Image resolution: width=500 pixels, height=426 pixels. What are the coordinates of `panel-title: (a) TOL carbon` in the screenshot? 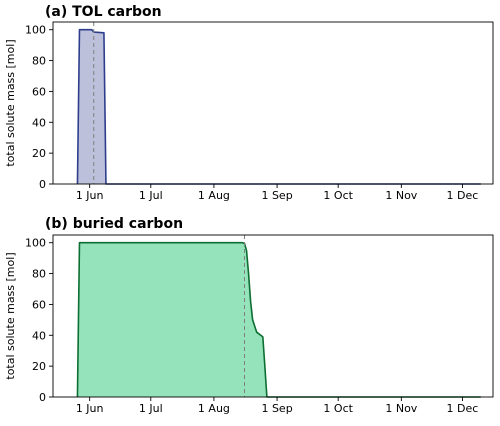 It's located at (103, 12).